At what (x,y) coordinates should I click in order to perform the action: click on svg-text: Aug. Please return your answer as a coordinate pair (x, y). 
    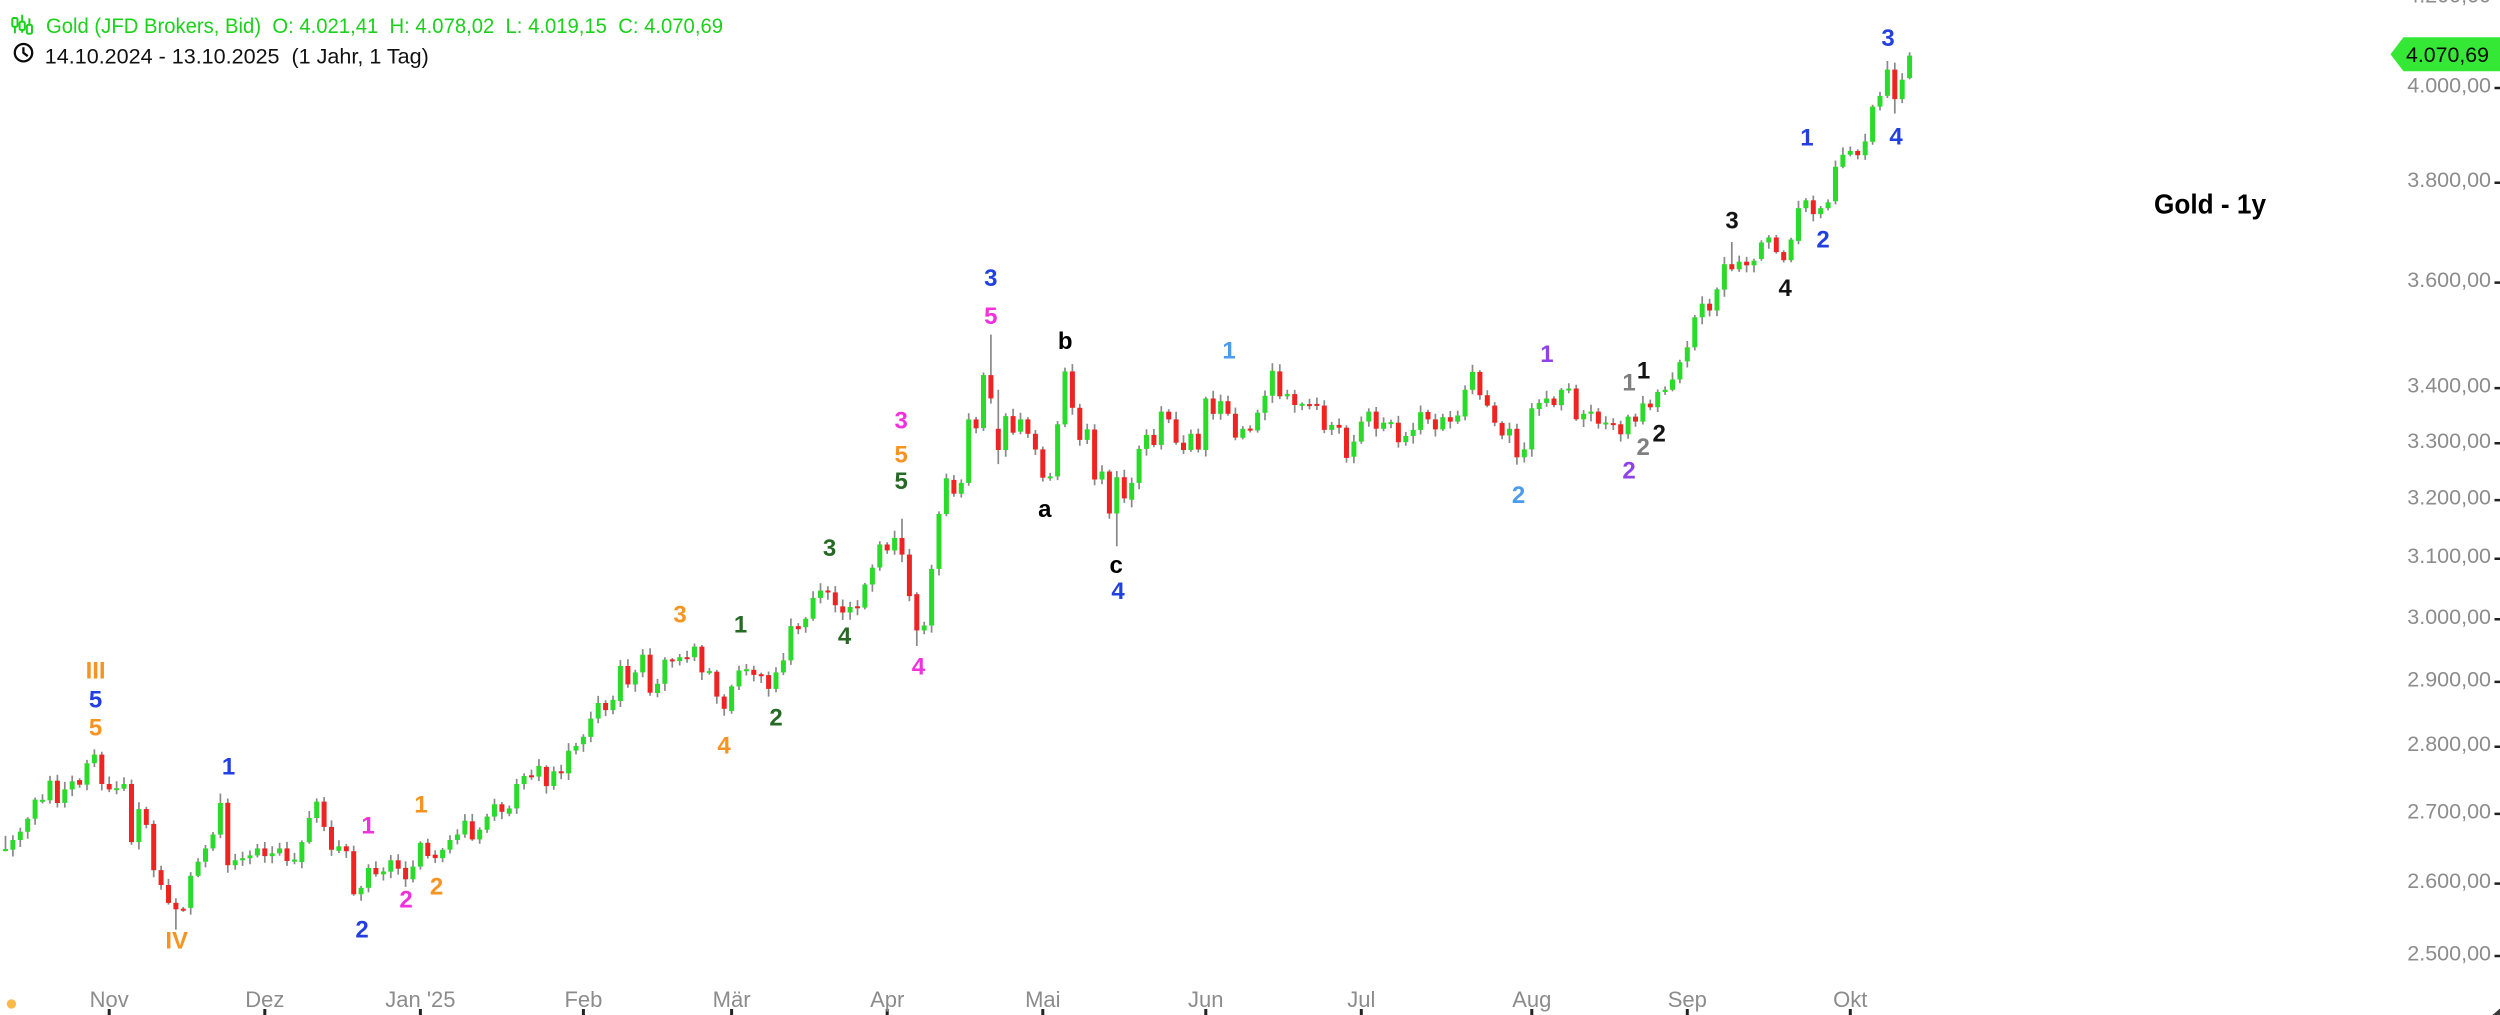
    Looking at the image, I should click on (1531, 999).